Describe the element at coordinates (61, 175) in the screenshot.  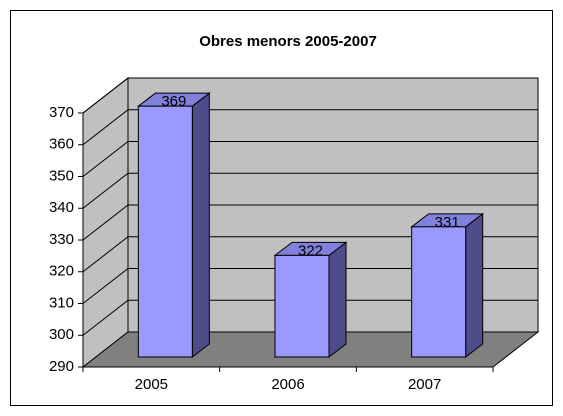
I see `y-tick-label: 350` at that location.